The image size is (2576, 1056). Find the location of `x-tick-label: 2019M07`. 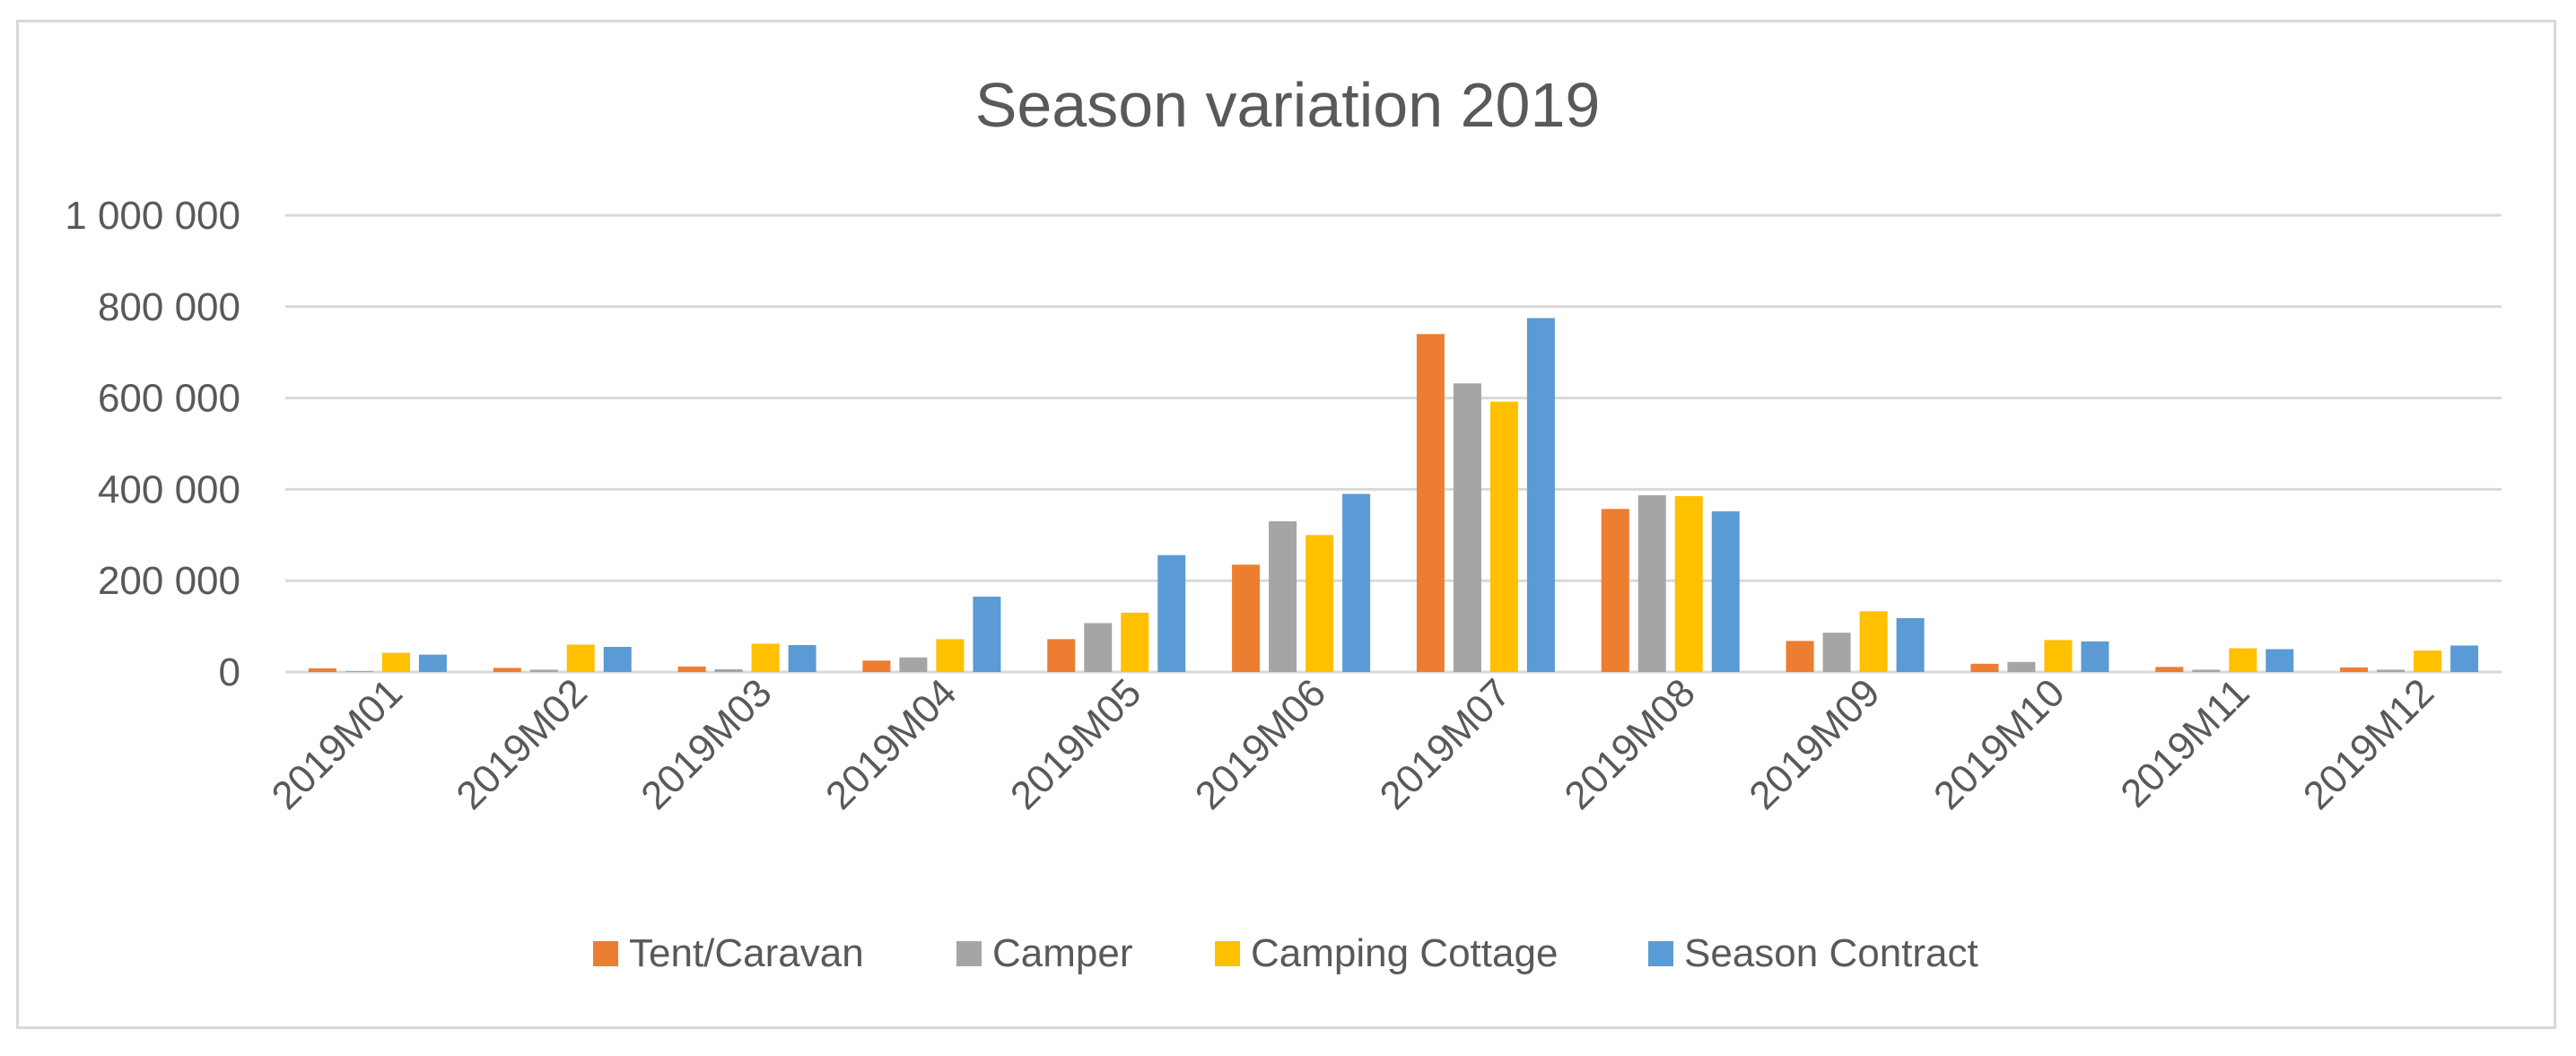

x-tick-label: 2019M07 is located at coordinates (1445, 743).